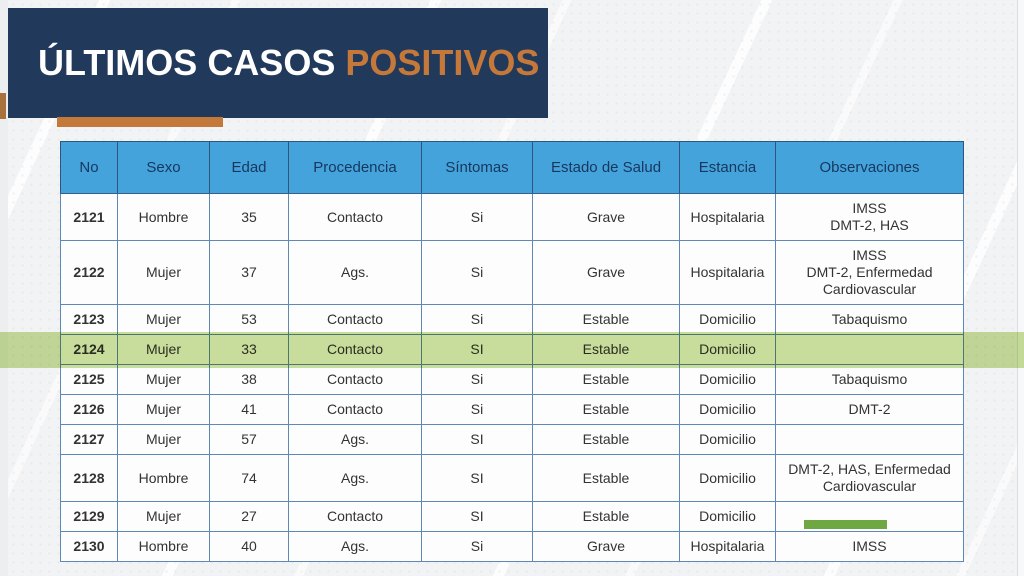 This screenshot has width=1024, height=576. Describe the element at coordinates (89, 272) in the screenshot. I see `cell-no: 2122` at that location.